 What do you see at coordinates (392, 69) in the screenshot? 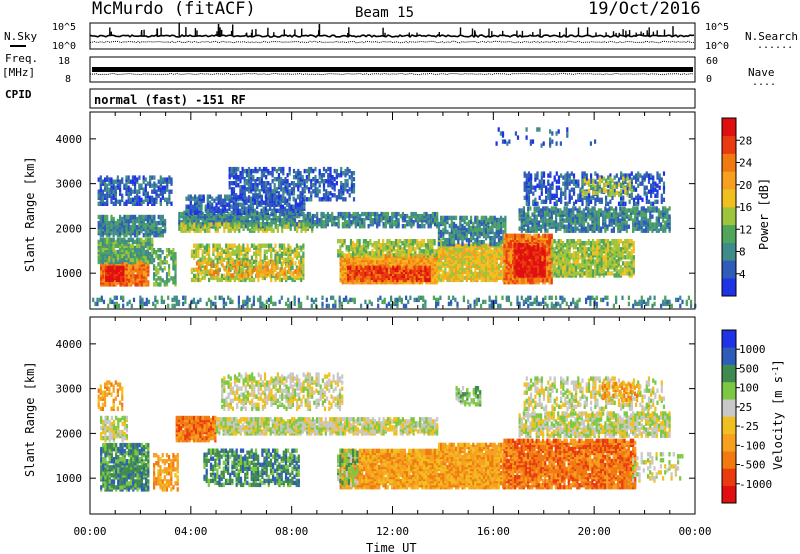
I see `frequency-strip-frame` at bounding box center [392, 69].